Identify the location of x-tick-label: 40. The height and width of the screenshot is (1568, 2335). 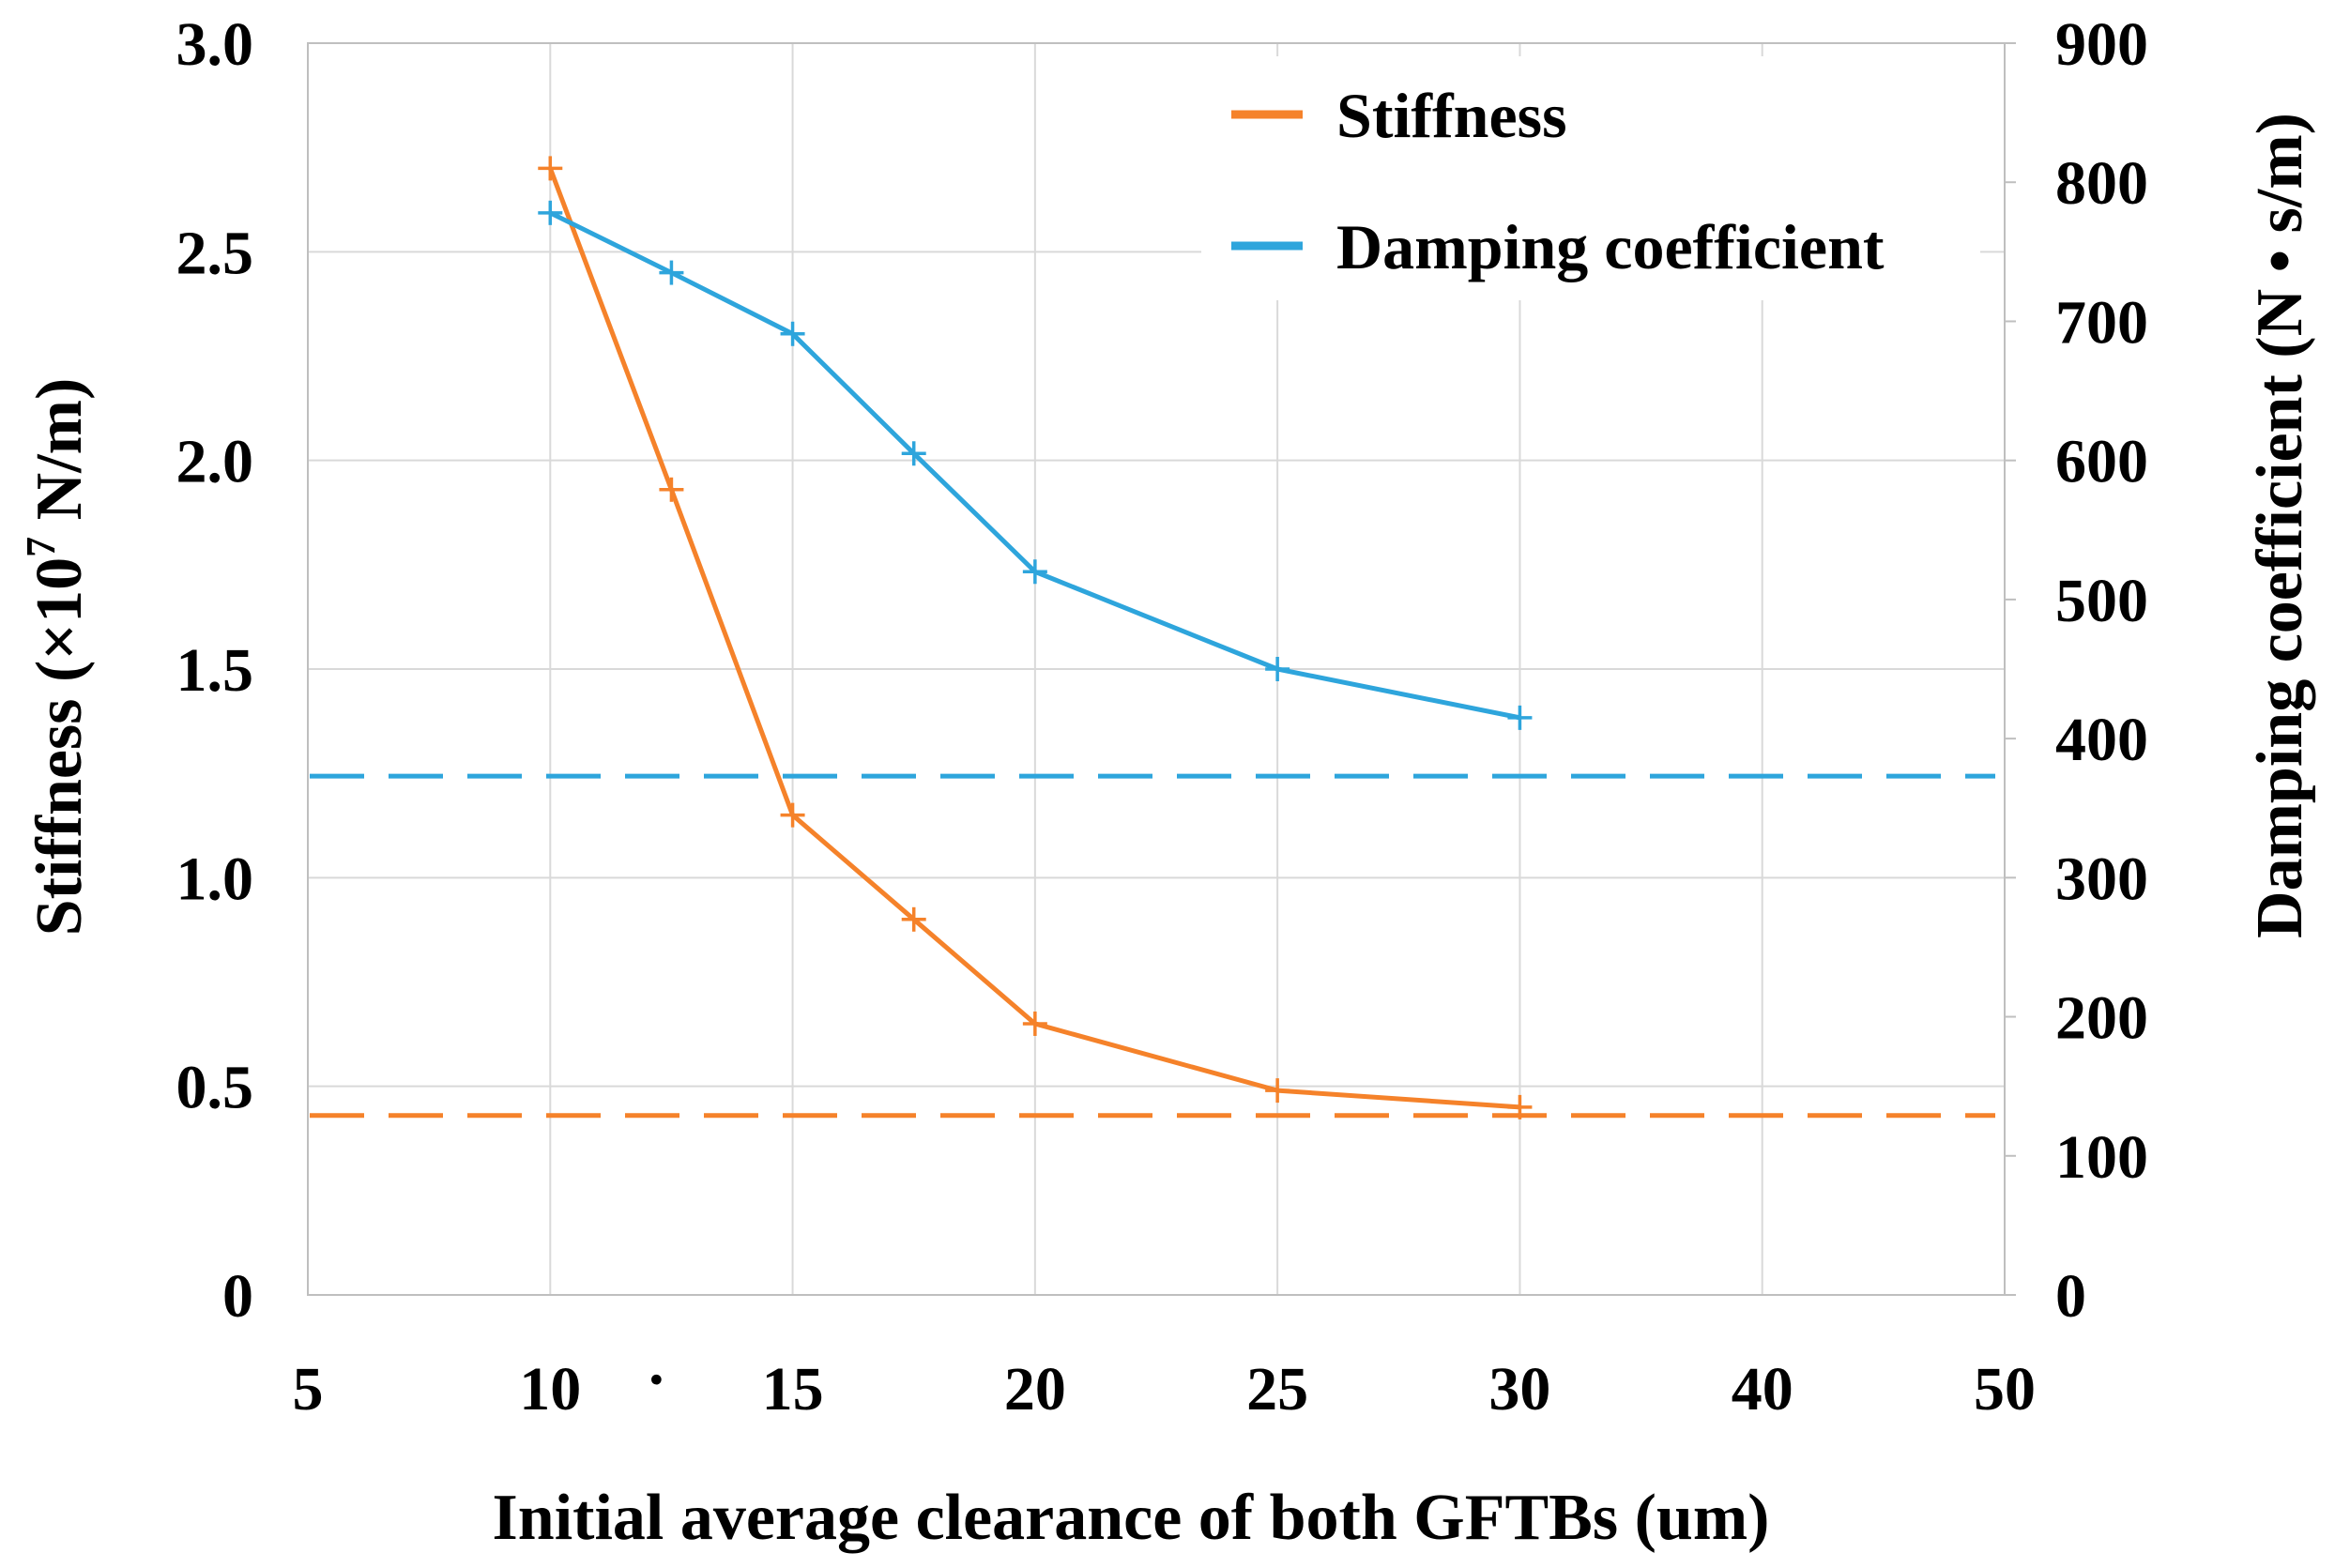
(1762, 1389).